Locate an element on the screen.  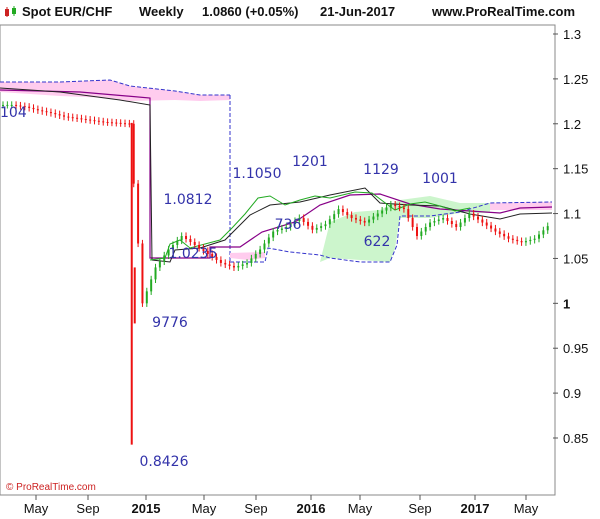
instrument-title: Spot EUR/CHF is located at coordinates (67, 11).